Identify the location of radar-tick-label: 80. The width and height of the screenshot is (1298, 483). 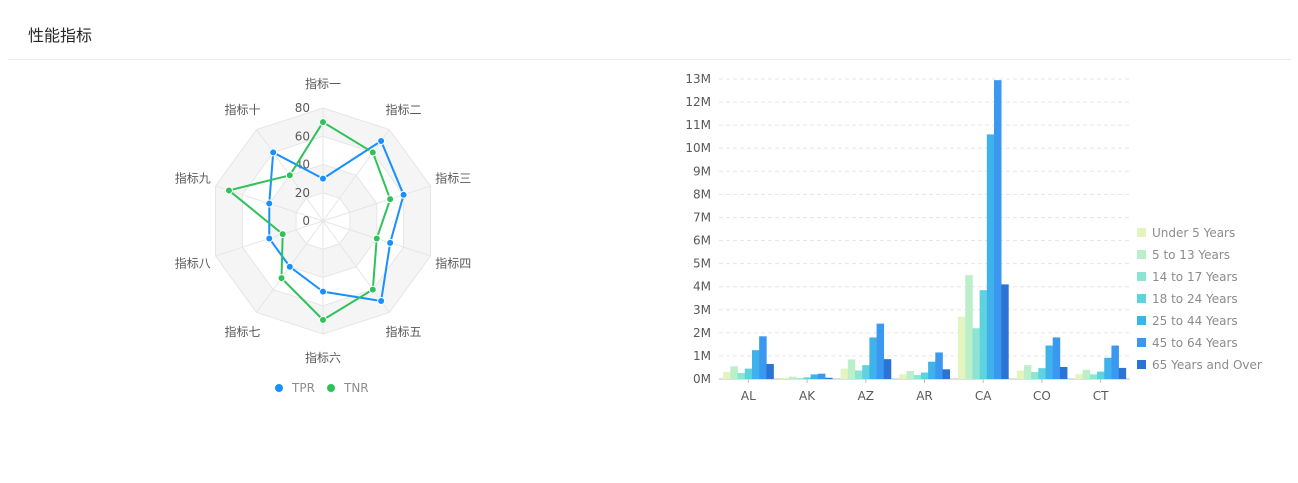
(302, 108).